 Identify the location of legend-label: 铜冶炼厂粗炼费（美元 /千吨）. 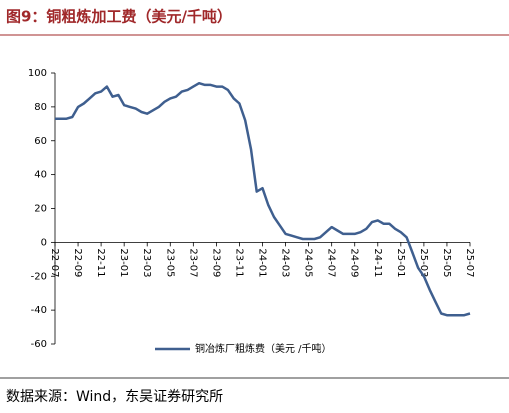
(263, 348).